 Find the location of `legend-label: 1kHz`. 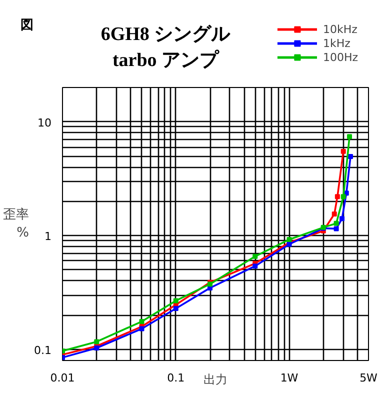

legend-label: 1kHz is located at coordinates (336, 43).